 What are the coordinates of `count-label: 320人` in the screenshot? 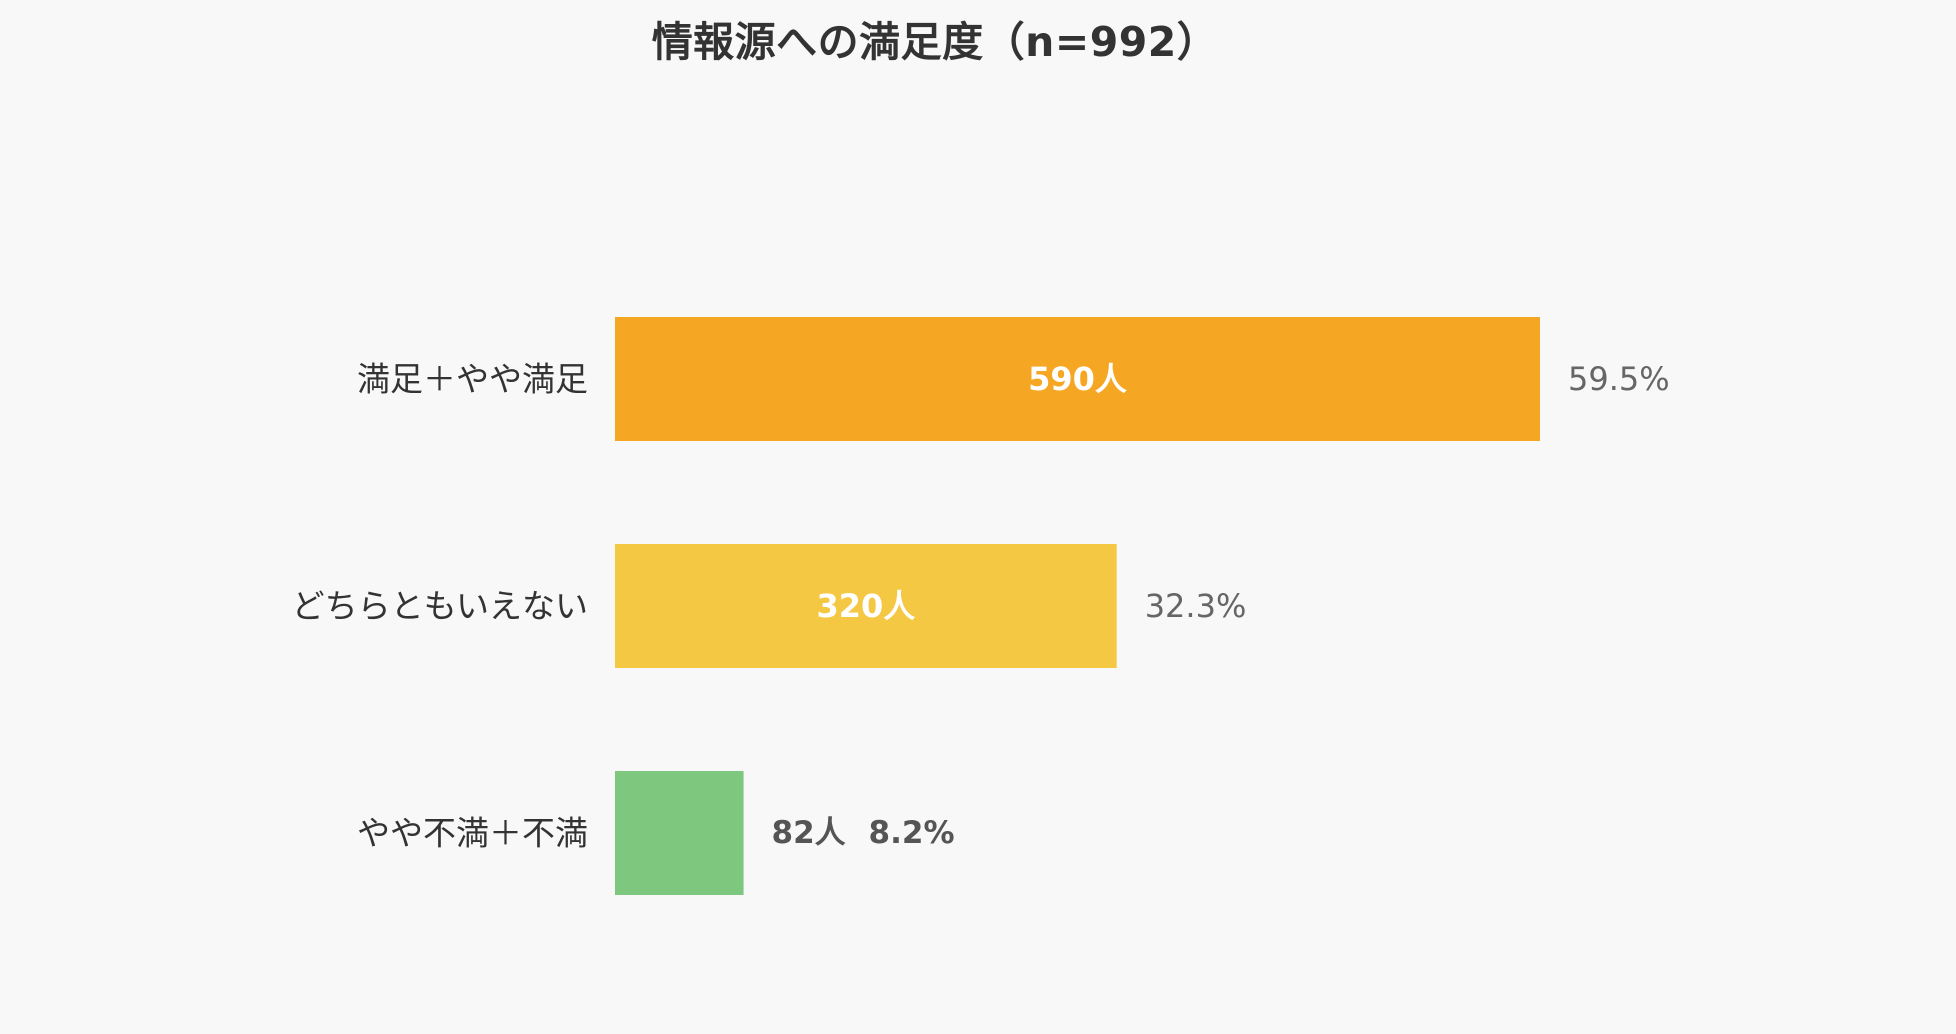 It's located at (865, 606).